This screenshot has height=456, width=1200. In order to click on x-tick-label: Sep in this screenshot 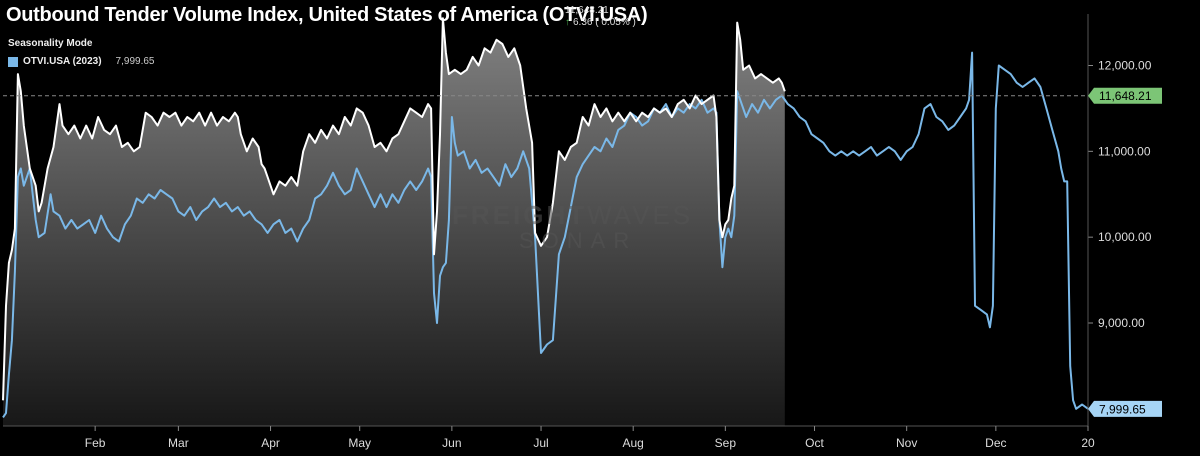, I will do `click(726, 443)`.